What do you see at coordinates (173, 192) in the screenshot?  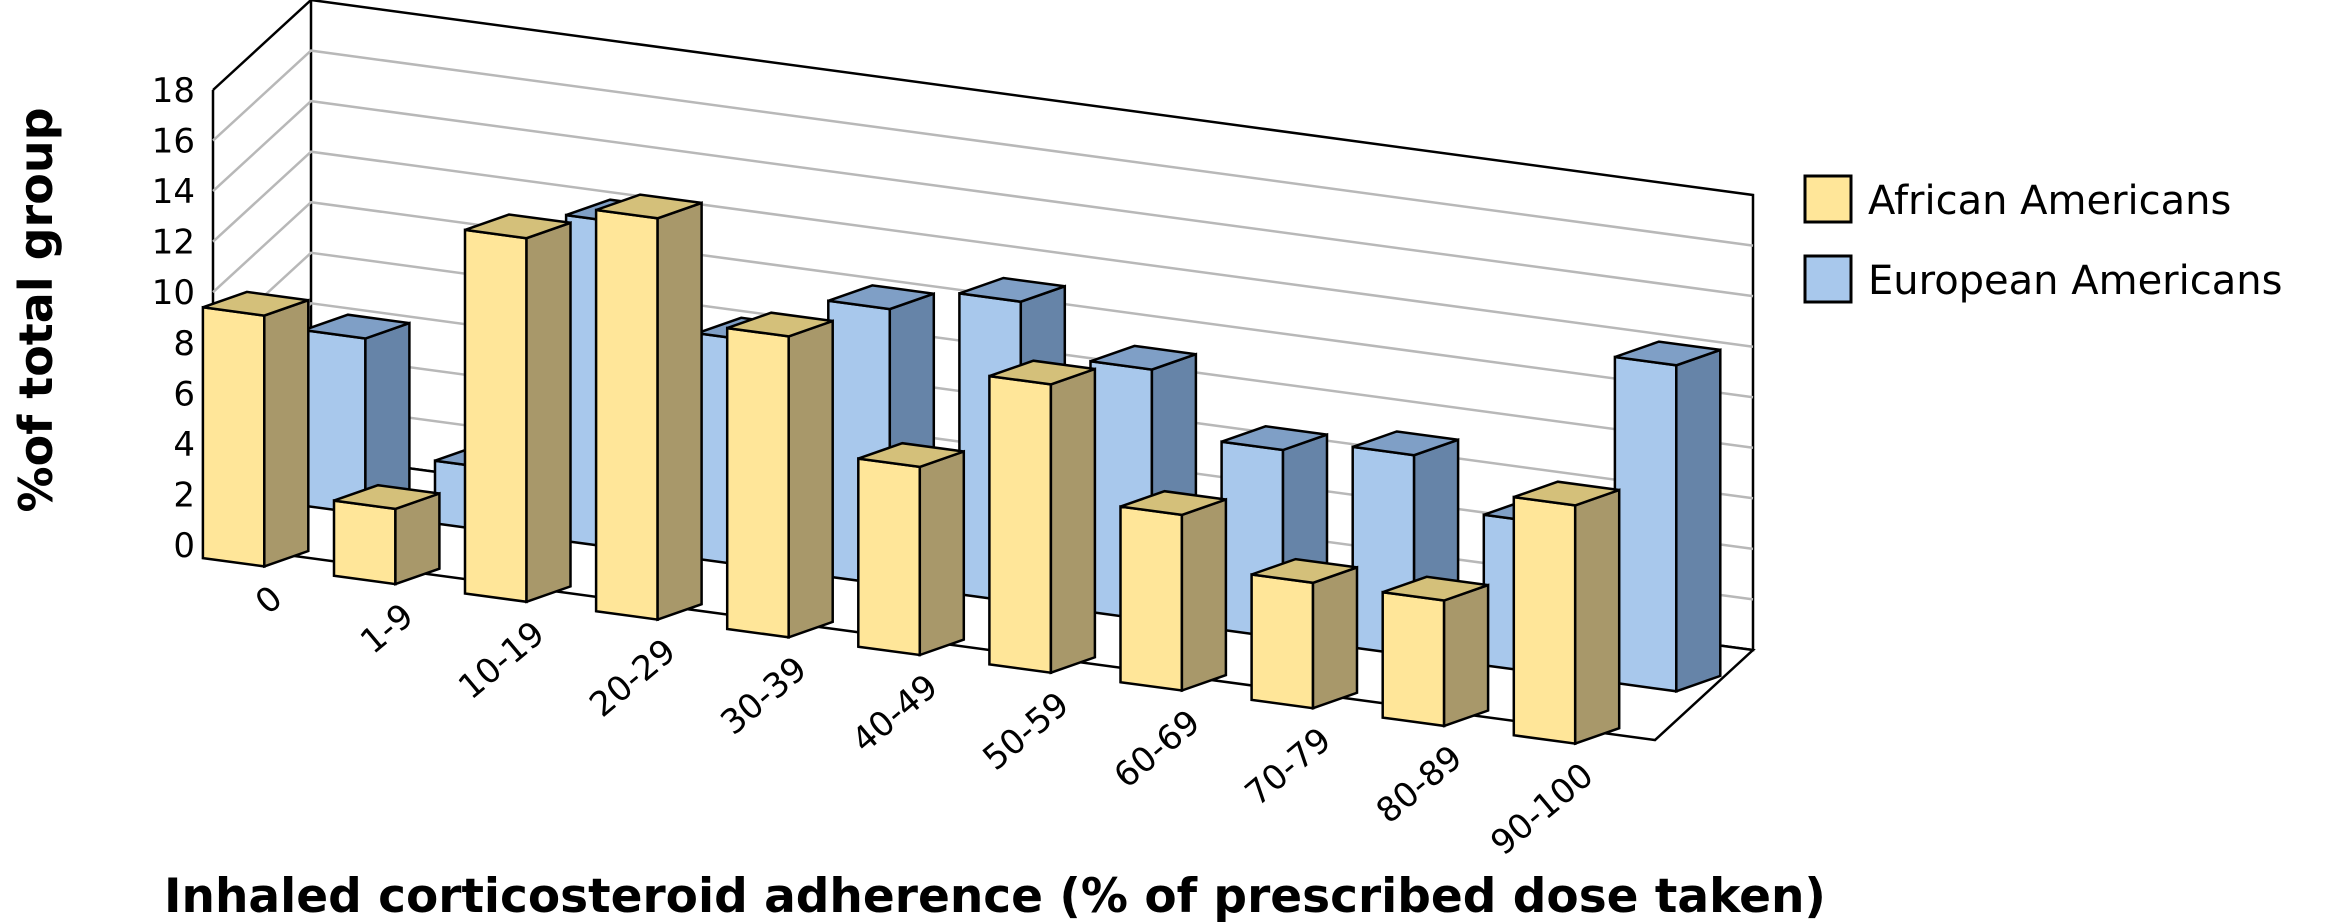 I see `y-tick-label: 14` at bounding box center [173, 192].